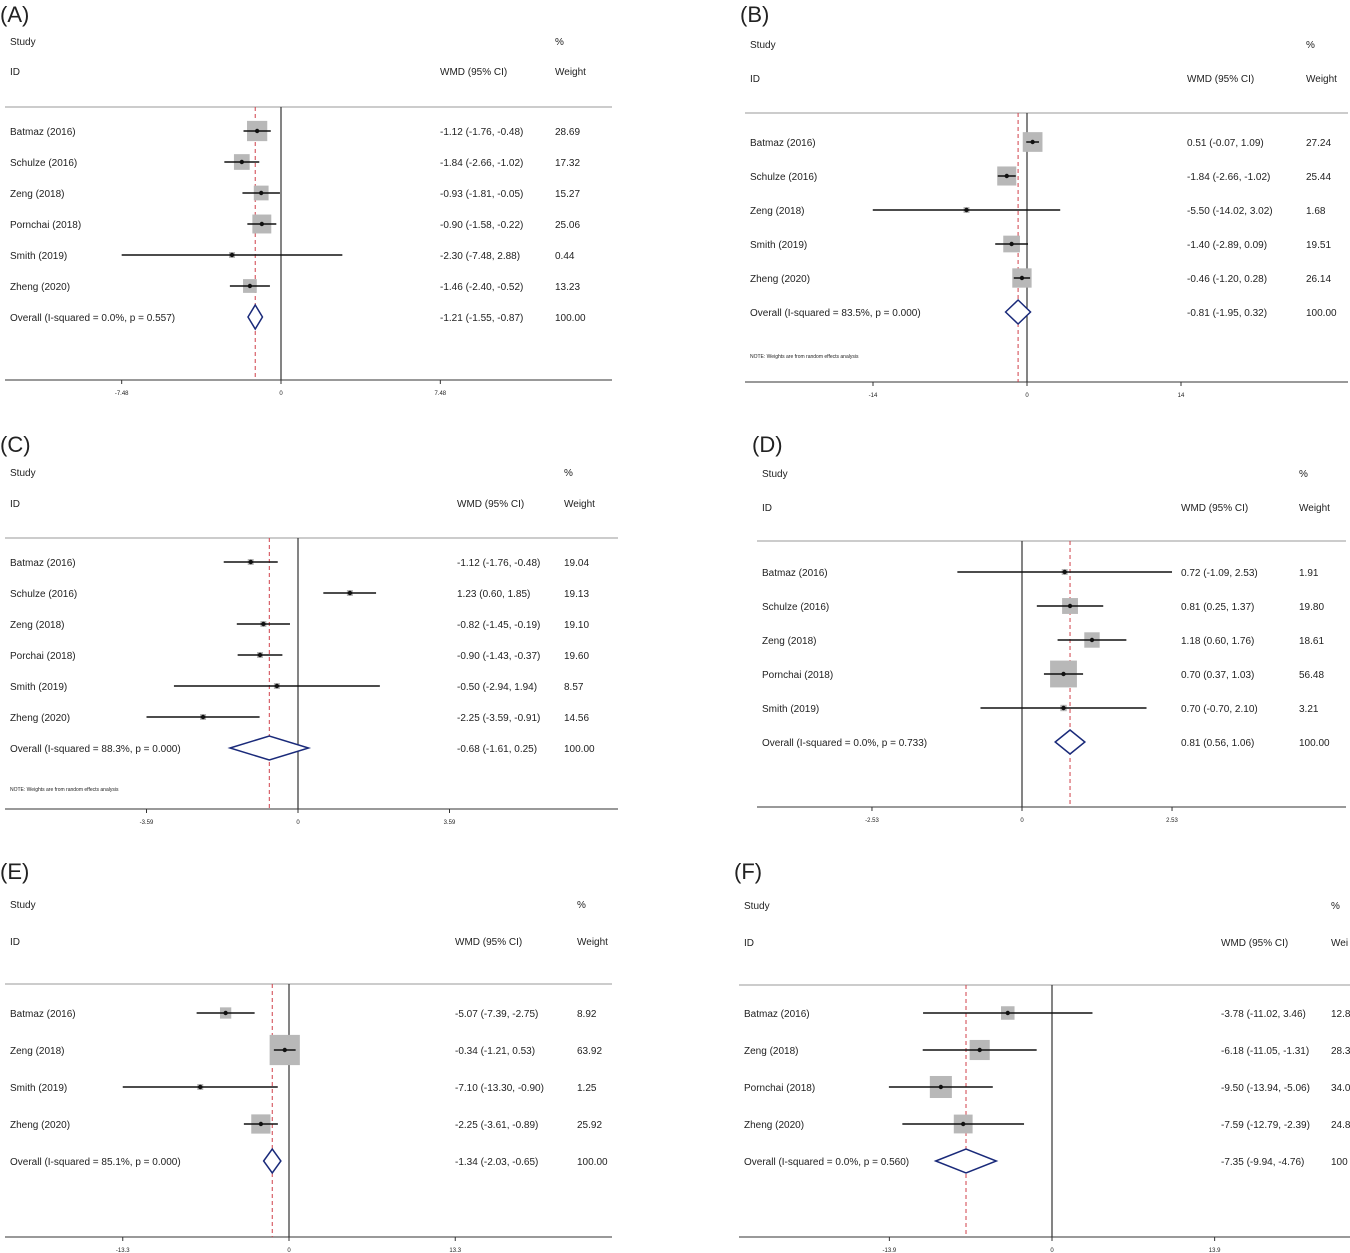 This screenshot has height=1253, width=1350. I want to click on study-ci-text: -9.50 (-13.94, -5.06), so click(1265, 1088).